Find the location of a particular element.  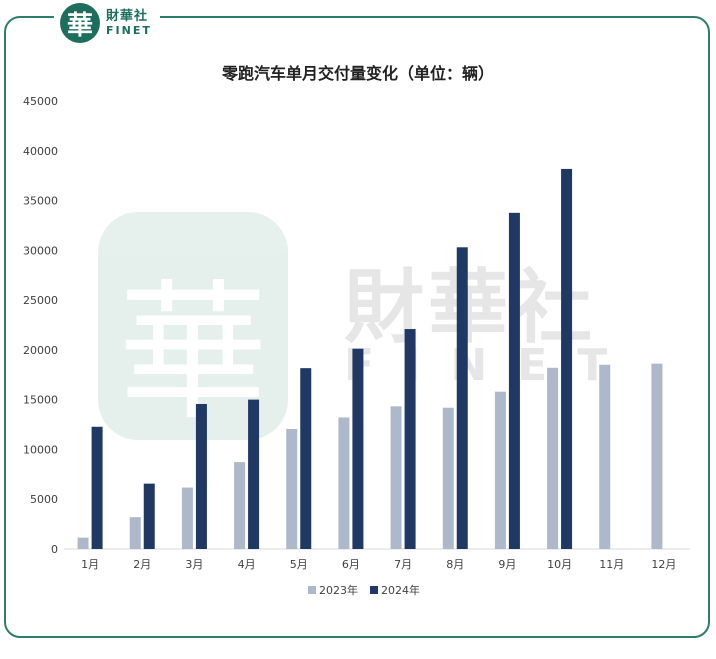

x-tick-label: 7月 is located at coordinates (403, 564).